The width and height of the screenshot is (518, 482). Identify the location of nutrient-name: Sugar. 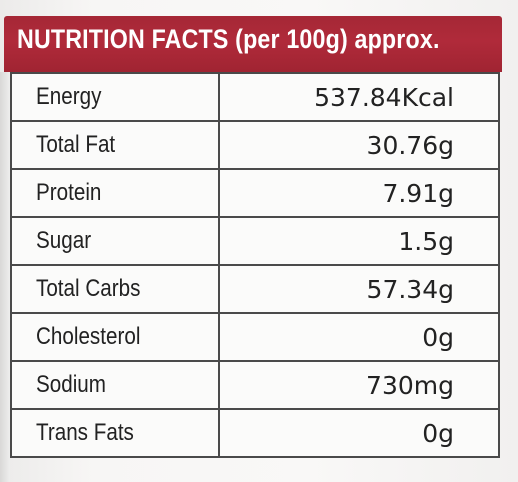
(64, 240).